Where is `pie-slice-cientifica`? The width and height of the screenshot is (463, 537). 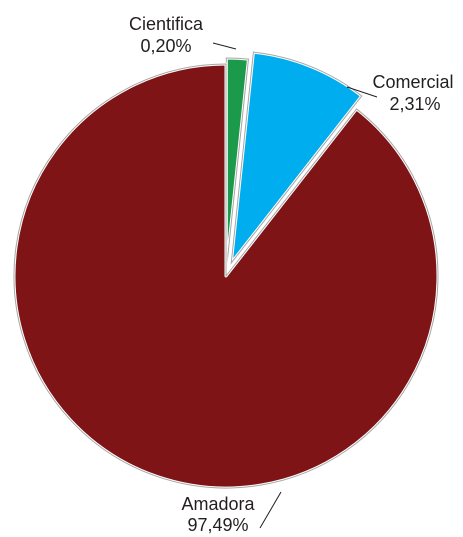
pie-slice-cientifica is located at coordinates (237, 164).